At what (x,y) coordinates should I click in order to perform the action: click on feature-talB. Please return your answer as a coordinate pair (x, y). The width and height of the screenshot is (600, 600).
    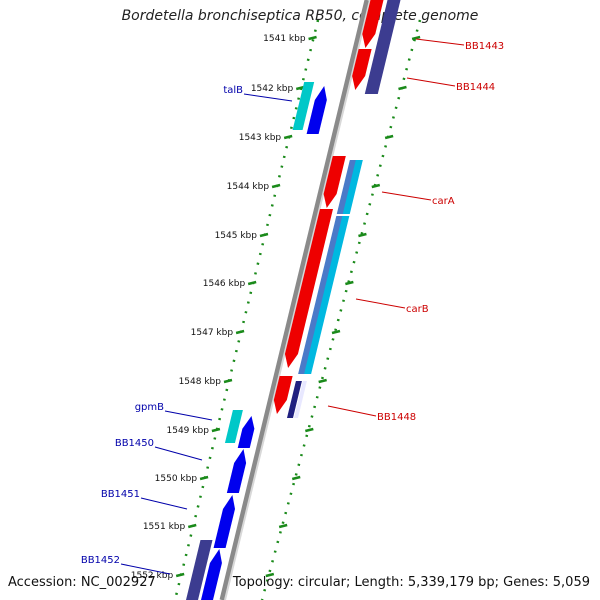
    Looking at the image, I should click on (303, 106).